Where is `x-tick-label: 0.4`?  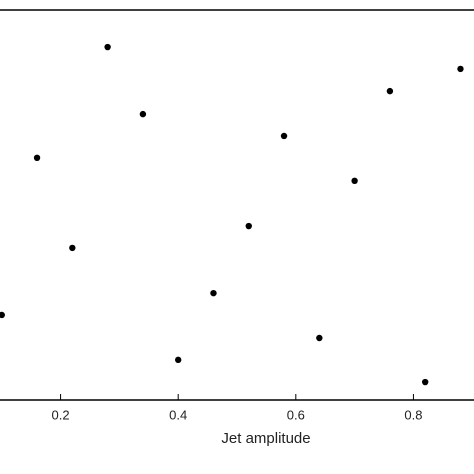
x-tick-label: 0.4 is located at coordinates (178, 414).